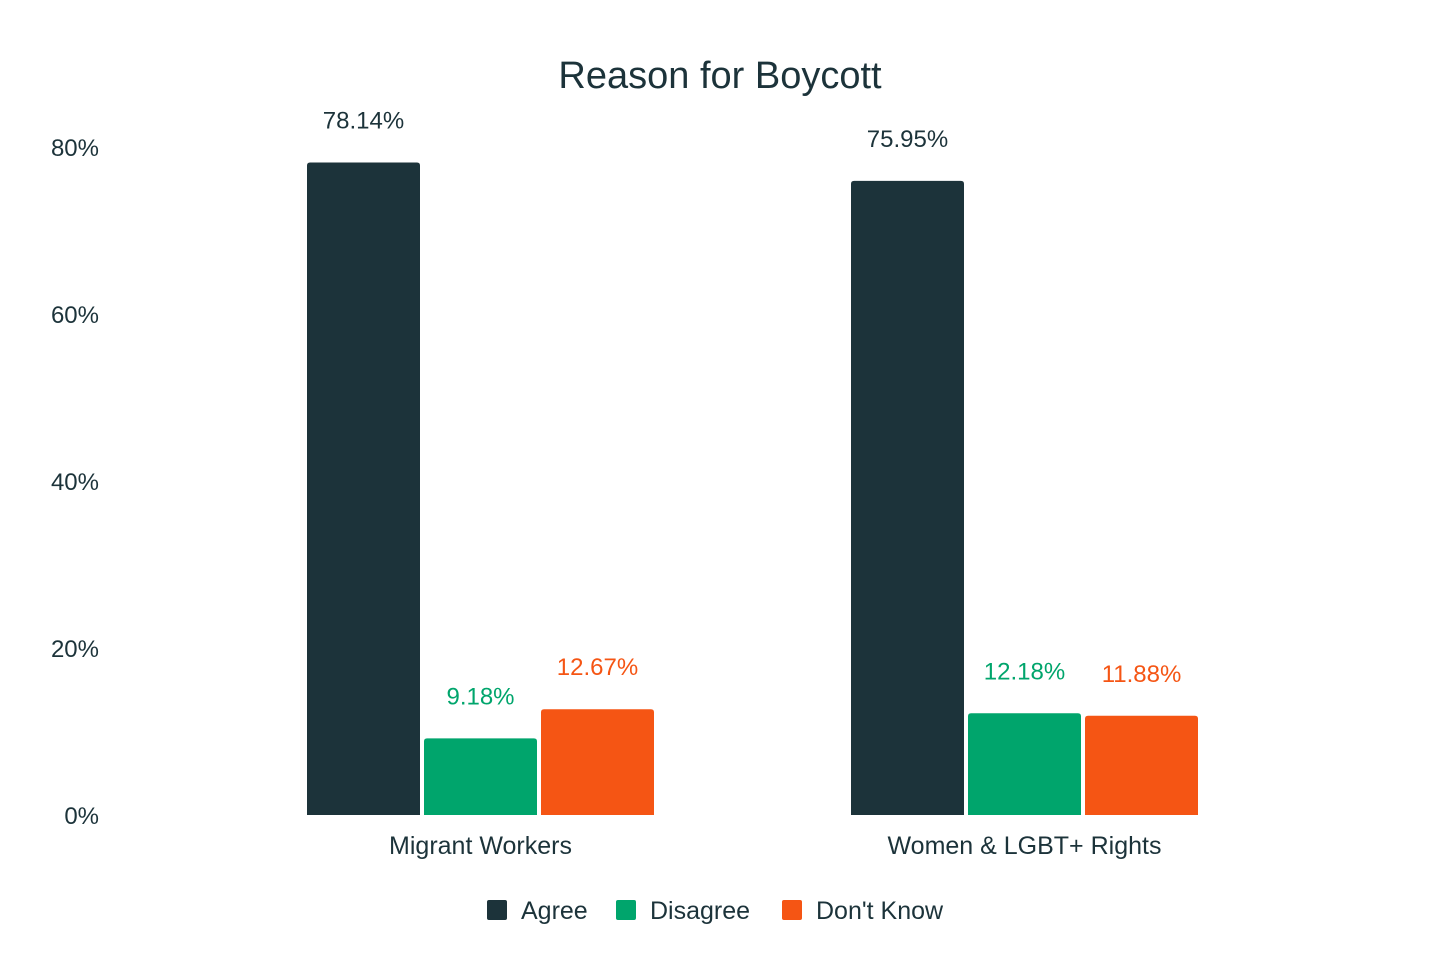 The width and height of the screenshot is (1440, 980). I want to click on y-tick-label: 40%, so click(75, 482).